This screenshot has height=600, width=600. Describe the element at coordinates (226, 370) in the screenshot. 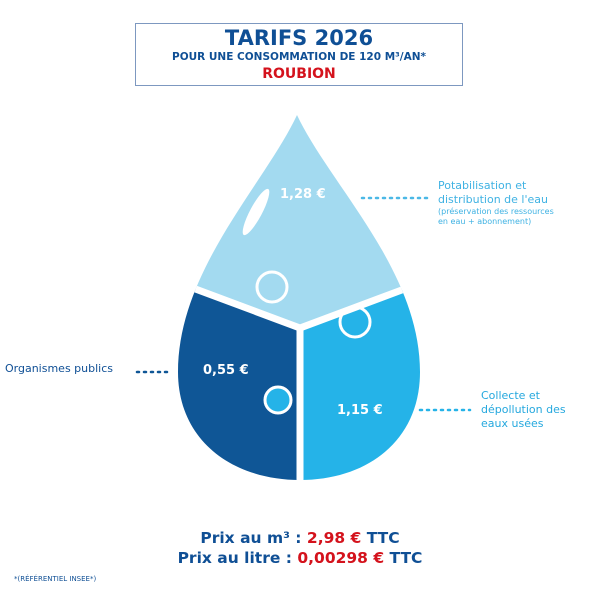

I see `segment-left-value: 0,55 €` at that location.